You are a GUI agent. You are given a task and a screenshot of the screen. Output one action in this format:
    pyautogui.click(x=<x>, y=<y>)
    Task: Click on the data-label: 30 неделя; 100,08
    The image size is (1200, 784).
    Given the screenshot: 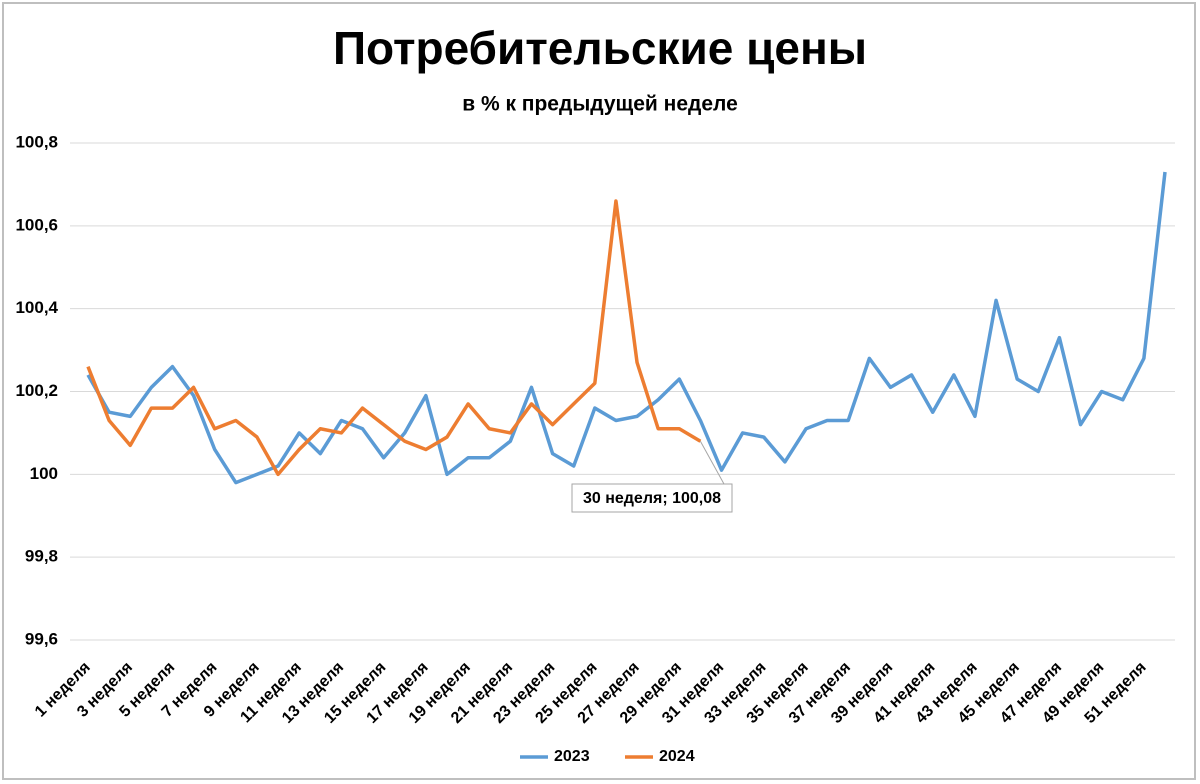 What is the action you would take?
    pyautogui.click(x=652, y=498)
    